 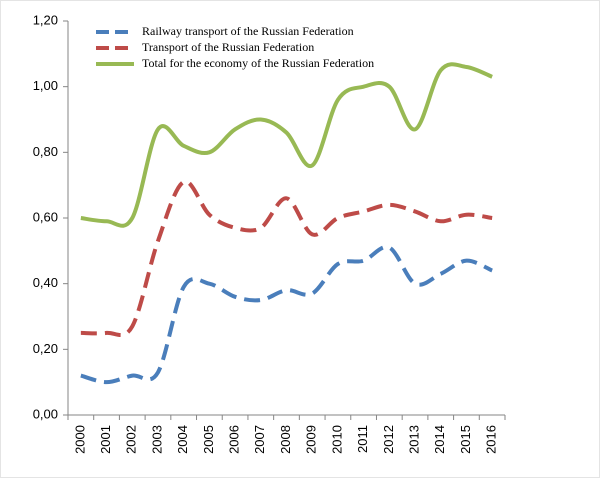 I want to click on x-tick-label: 2014, so click(x=439, y=439).